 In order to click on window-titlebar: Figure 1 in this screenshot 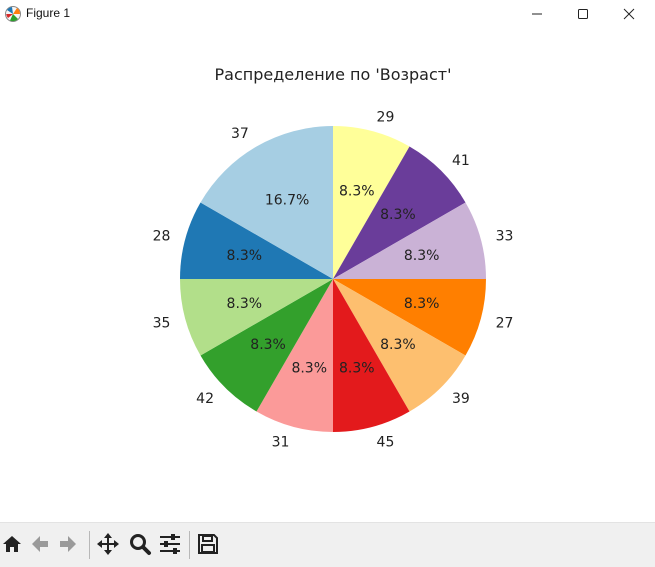, I will do `click(327, 14)`.